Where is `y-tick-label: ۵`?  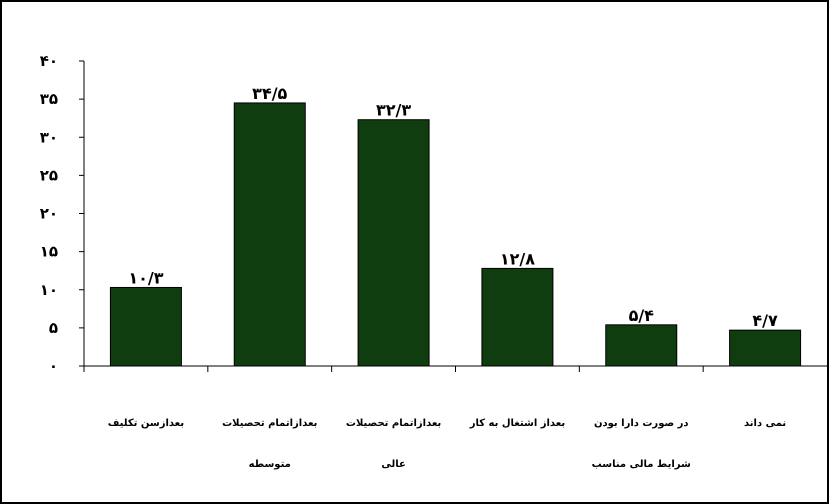
y-tick-label: ۵ is located at coordinates (53, 328).